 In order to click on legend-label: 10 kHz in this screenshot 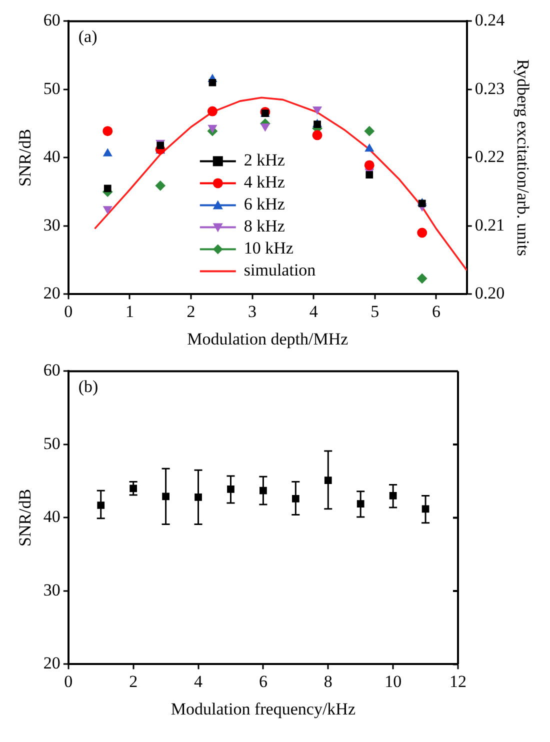, I will do `click(269, 248)`.